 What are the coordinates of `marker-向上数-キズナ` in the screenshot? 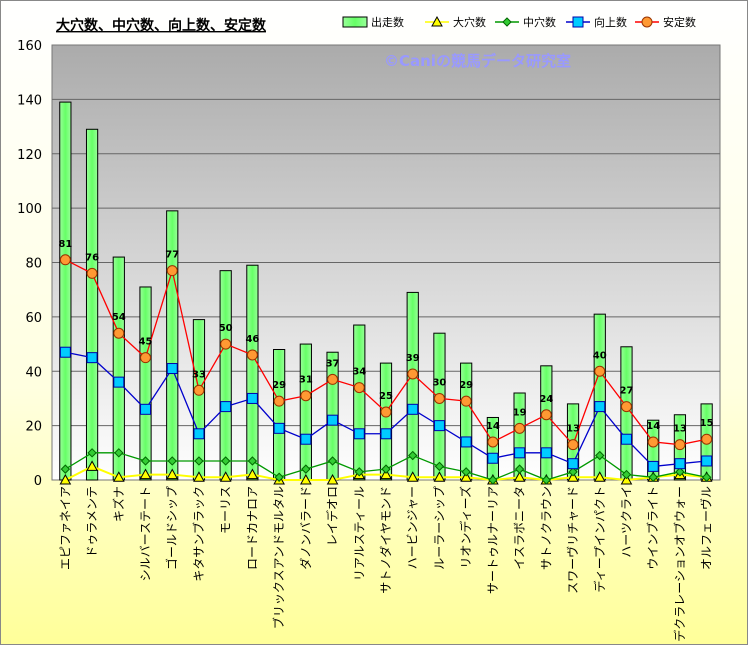 It's located at (119, 382).